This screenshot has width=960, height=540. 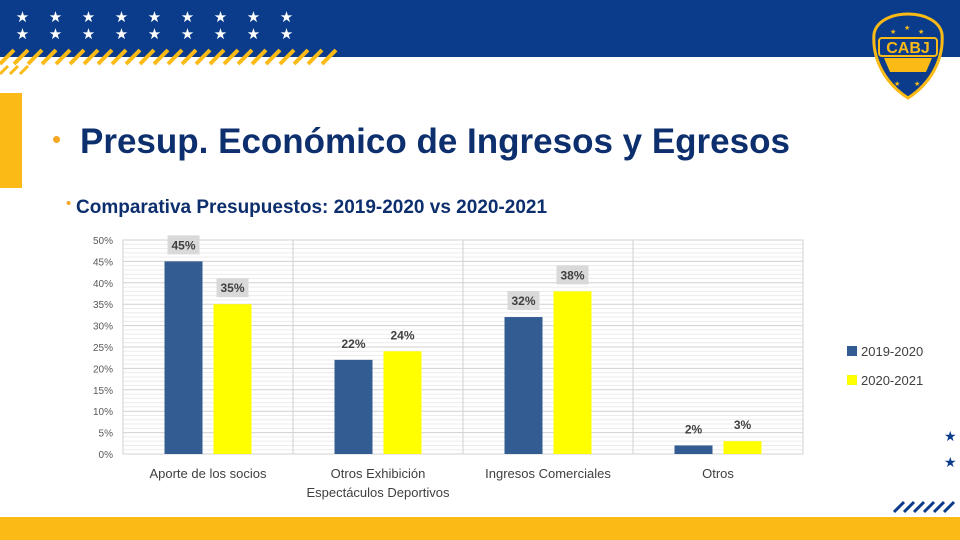 I want to click on y-tick-label: 50%, so click(x=103, y=241).